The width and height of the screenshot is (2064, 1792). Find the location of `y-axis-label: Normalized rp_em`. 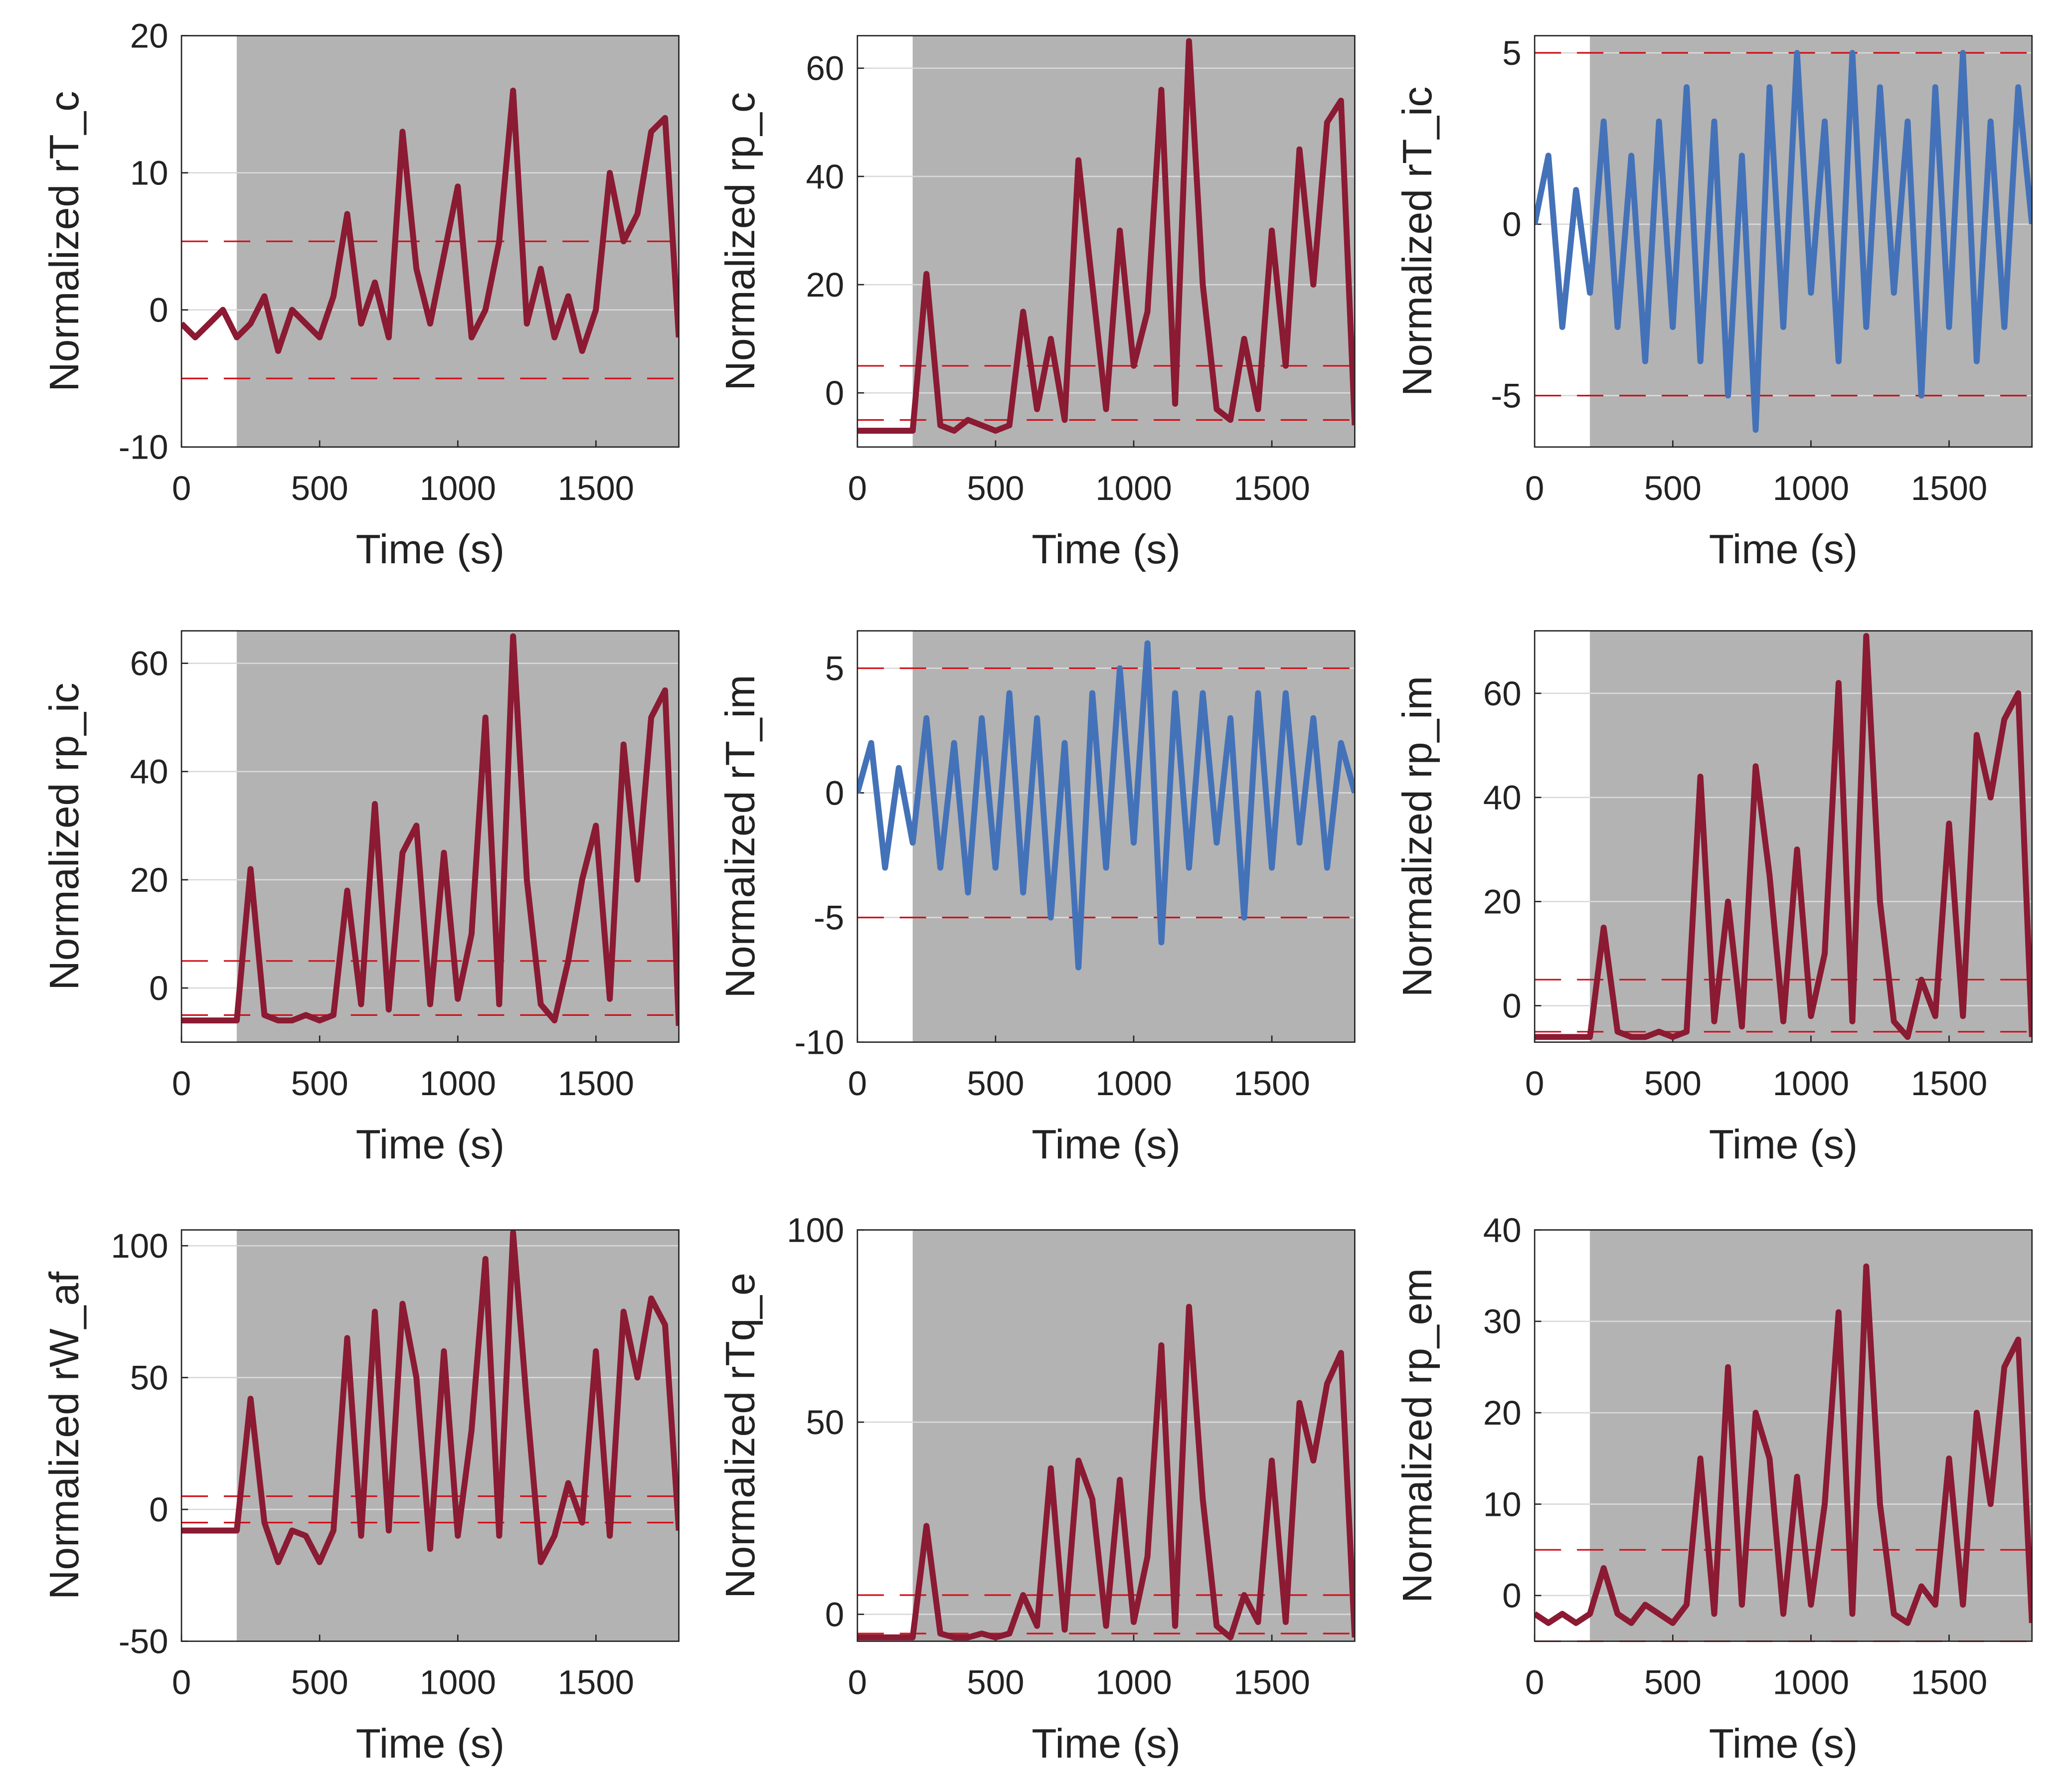

y-axis-label: Normalized rp_em is located at coordinates (1418, 1435).